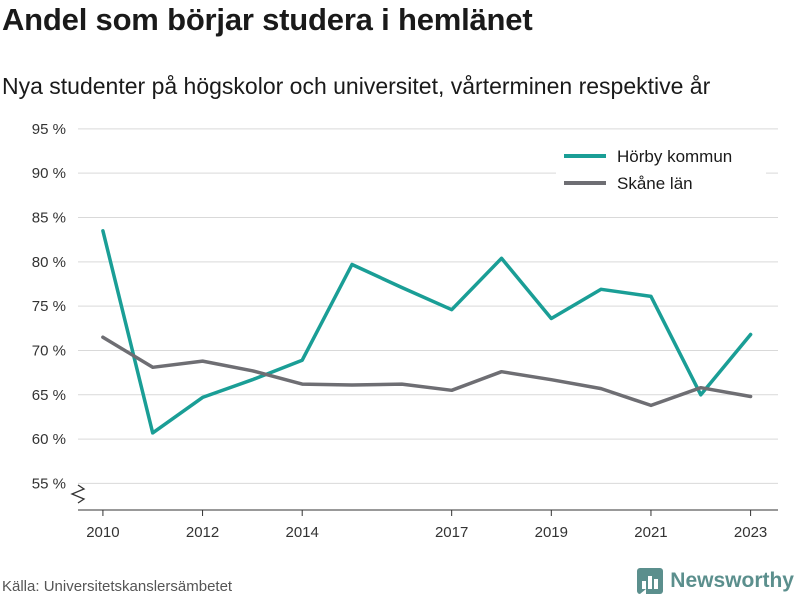 This screenshot has width=800, height=600. Describe the element at coordinates (49, 350) in the screenshot. I see `y-tick-label: 70 %` at that location.